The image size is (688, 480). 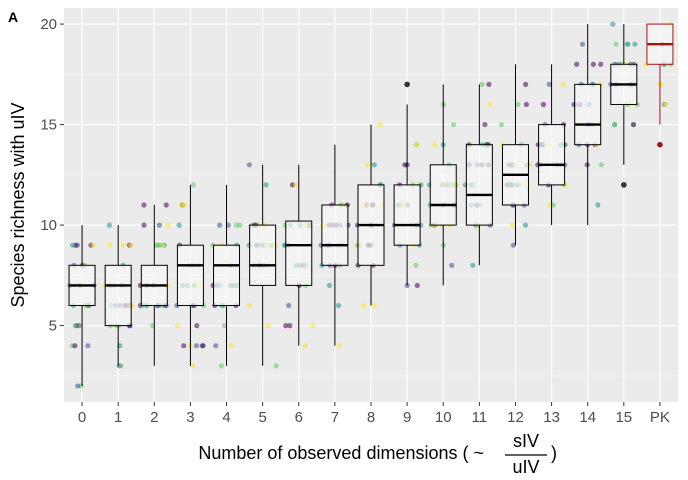 I want to click on x-axis-title-denominator: uIV, so click(x=525, y=467).